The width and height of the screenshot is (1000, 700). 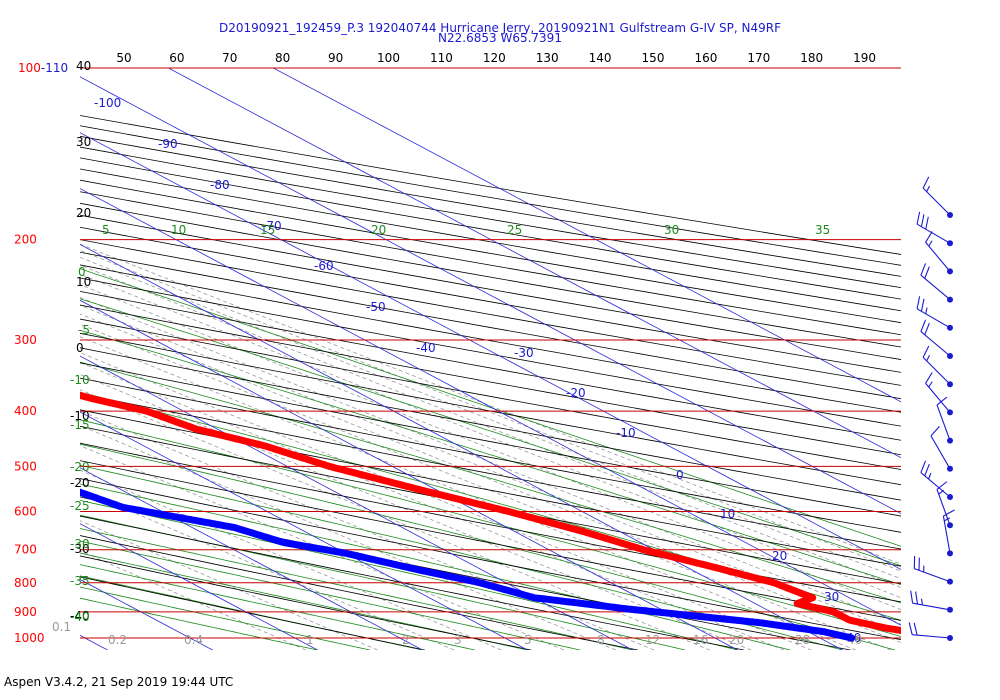 What do you see at coordinates (123, 58) in the screenshot?
I see `top-axis-label: 50` at bounding box center [123, 58].